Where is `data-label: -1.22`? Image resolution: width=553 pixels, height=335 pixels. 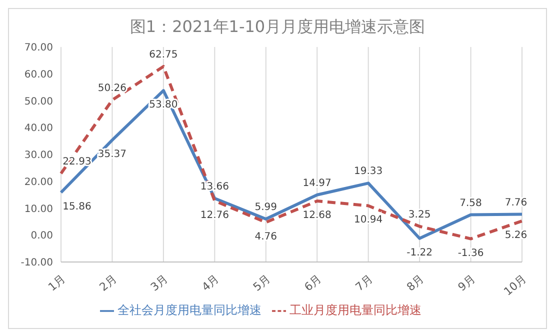 data-label: -1.22 is located at coordinates (419, 252).